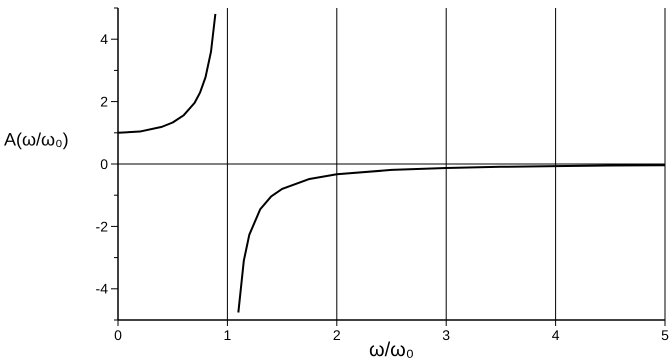  Describe the element at coordinates (104, 39) in the screenshot. I see `y-tick-label: 4` at that location.